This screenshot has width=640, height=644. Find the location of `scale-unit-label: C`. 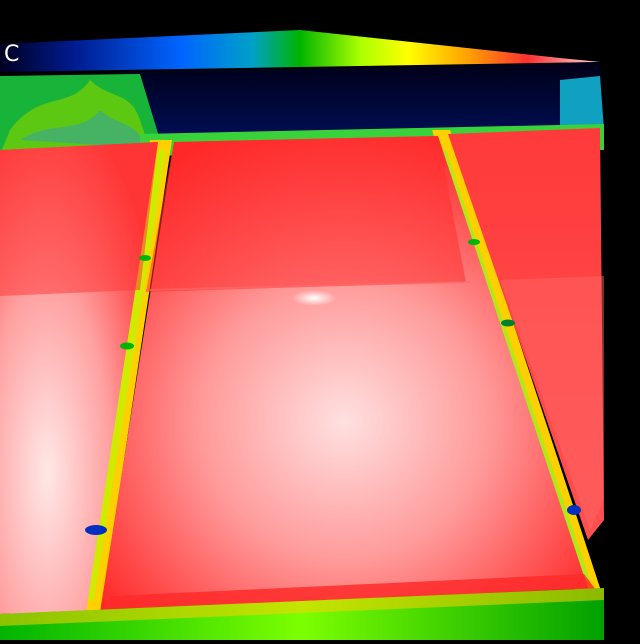

scale-unit-label: C is located at coordinates (12, 54).